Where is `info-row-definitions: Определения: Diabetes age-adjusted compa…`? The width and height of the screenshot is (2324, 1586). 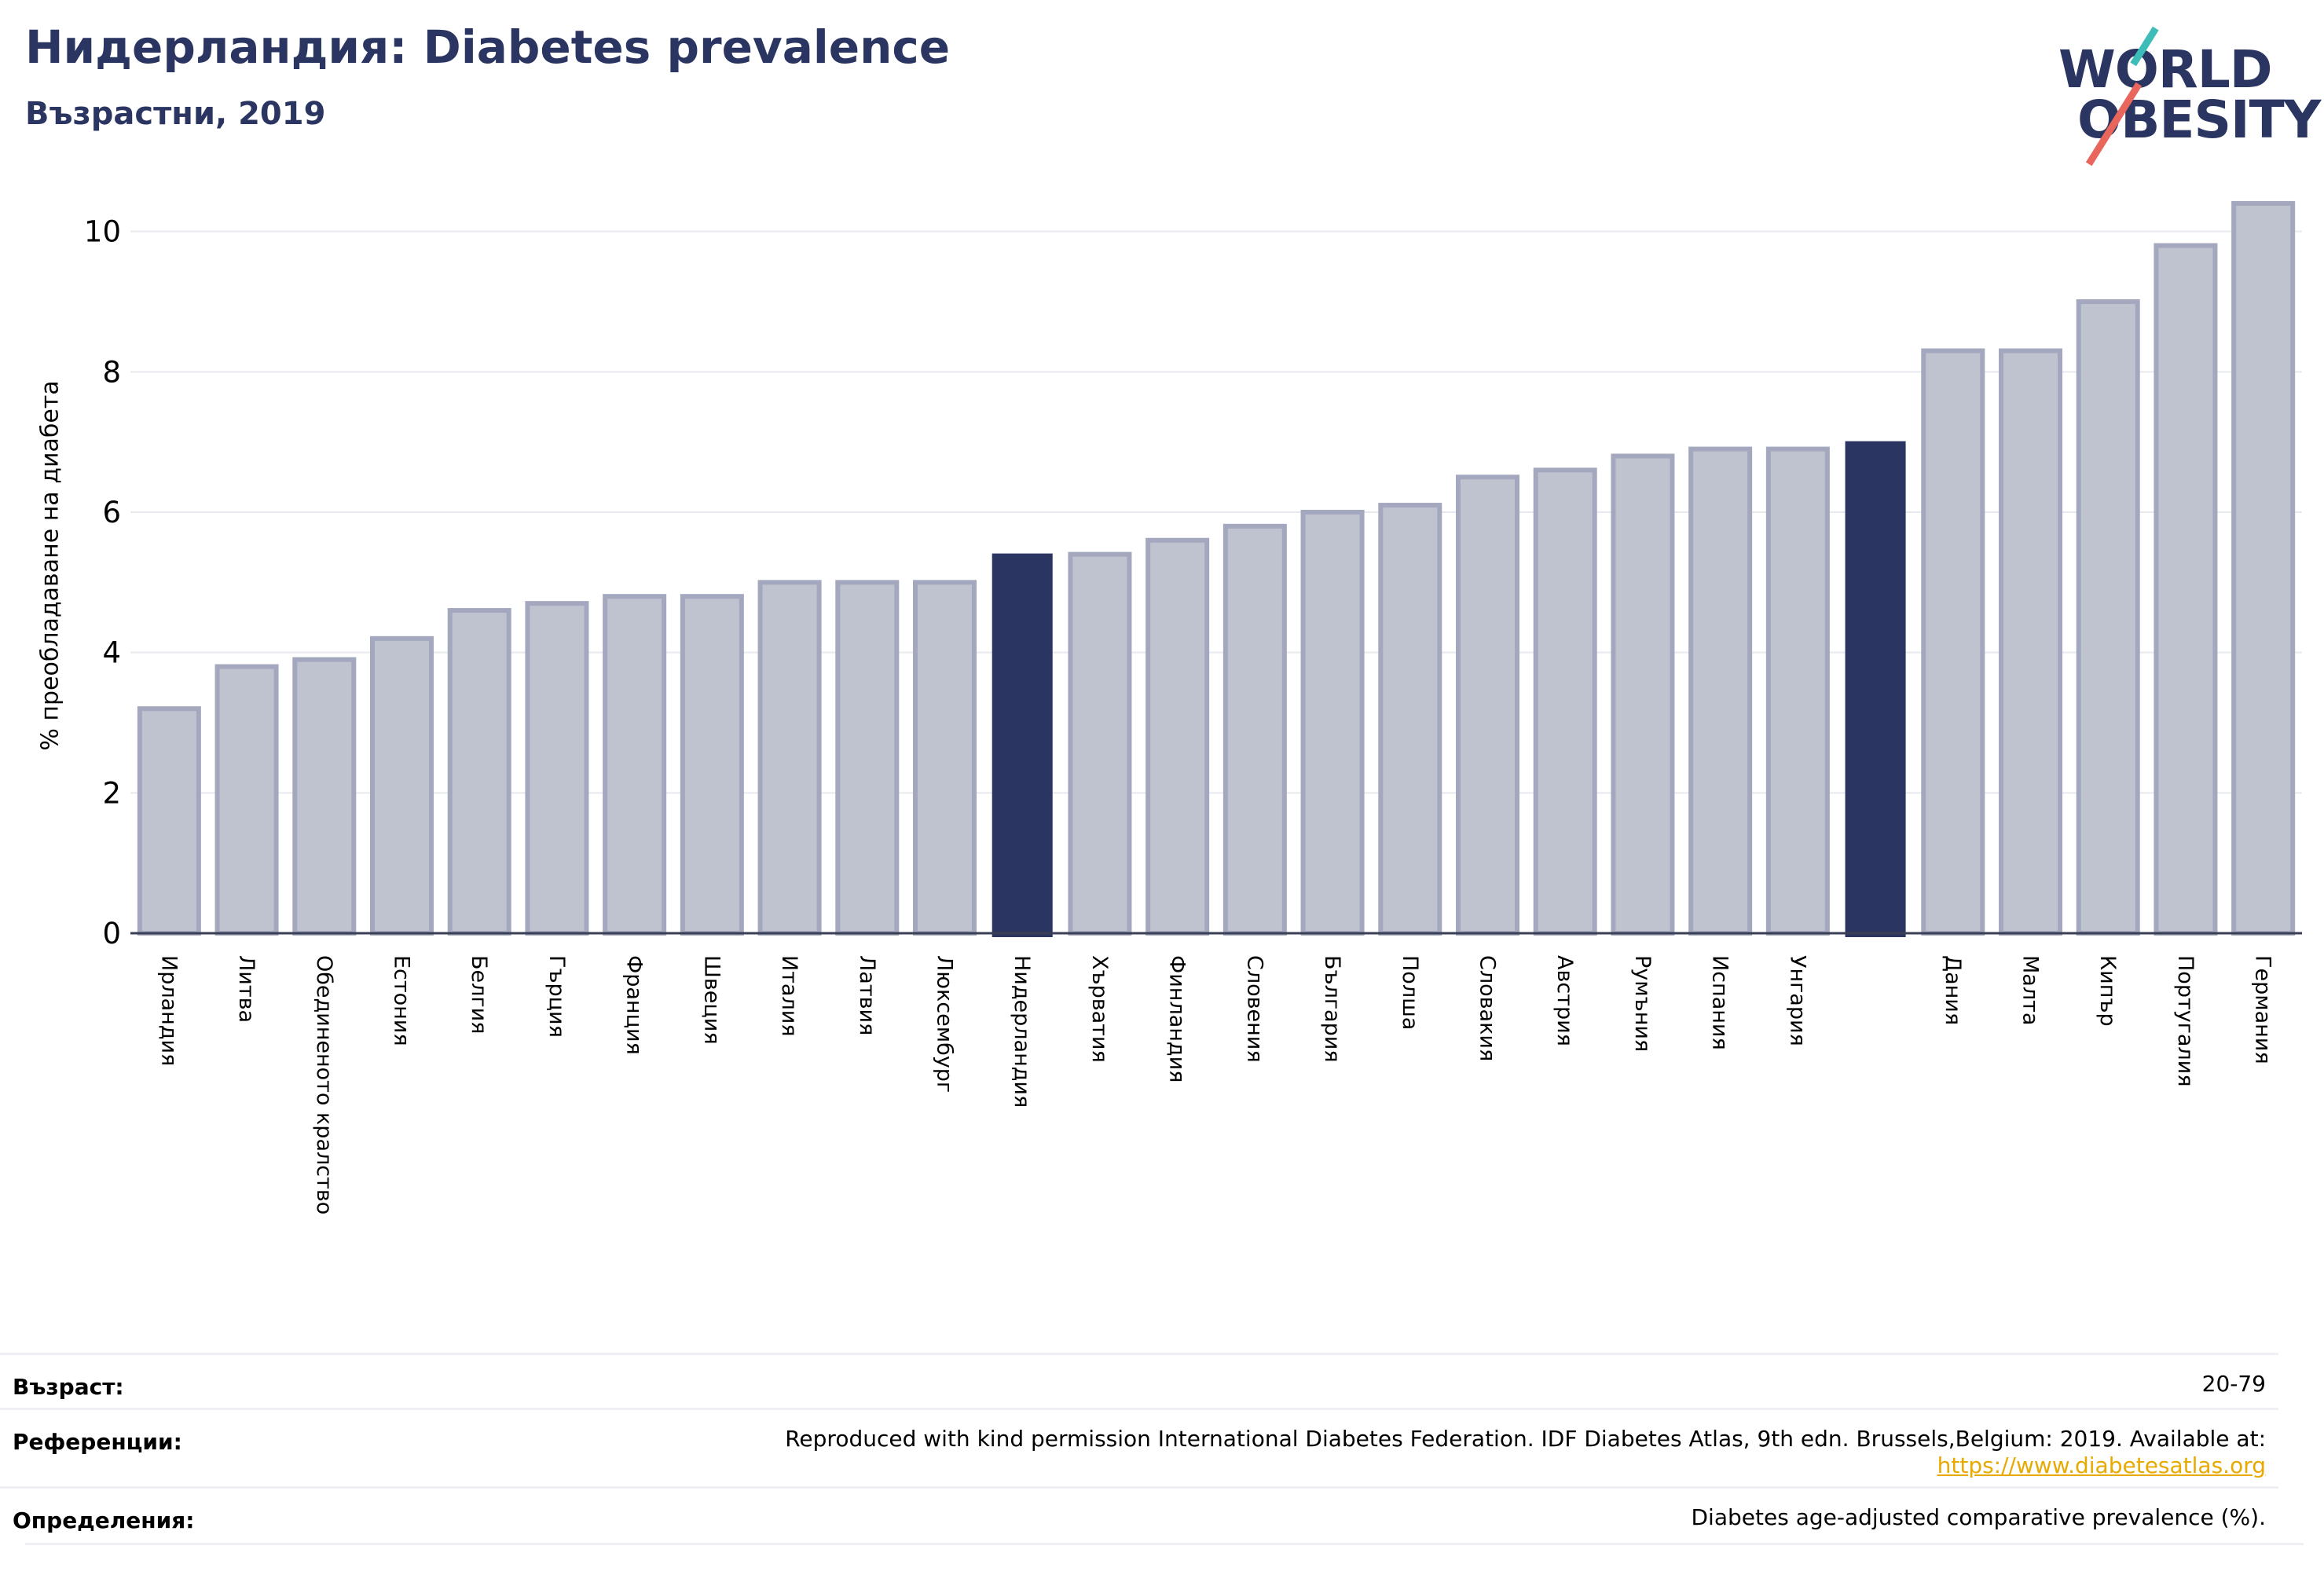 info-row-definitions: Определения: Diabetes age-adjusted compa… is located at coordinates (1139, 1515).